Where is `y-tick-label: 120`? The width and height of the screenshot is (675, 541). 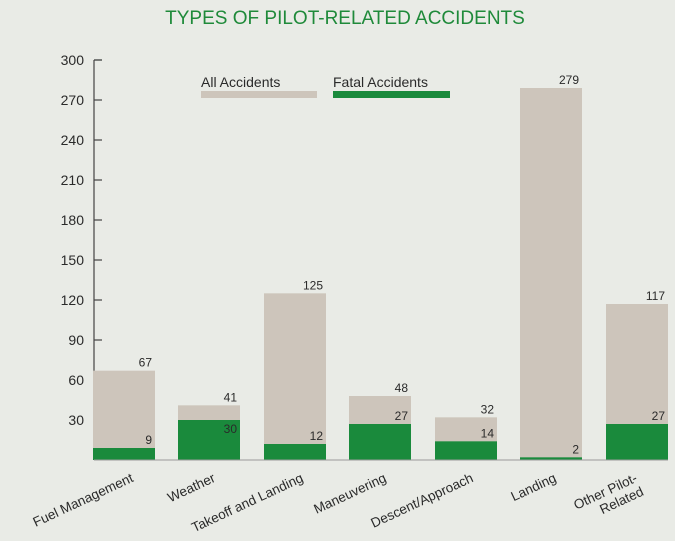
y-tick-label: 120 is located at coordinates (73, 300).